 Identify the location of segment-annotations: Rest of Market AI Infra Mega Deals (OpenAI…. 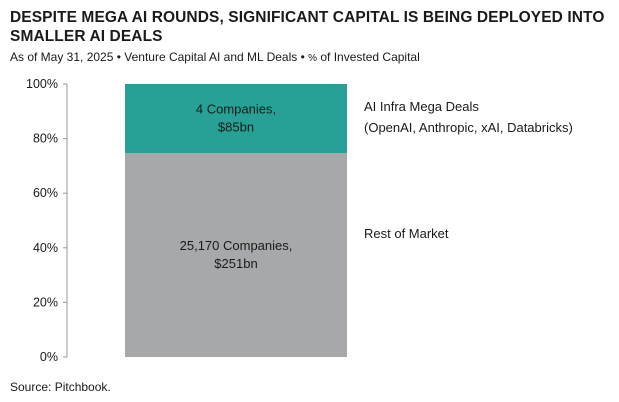
(468, 170).